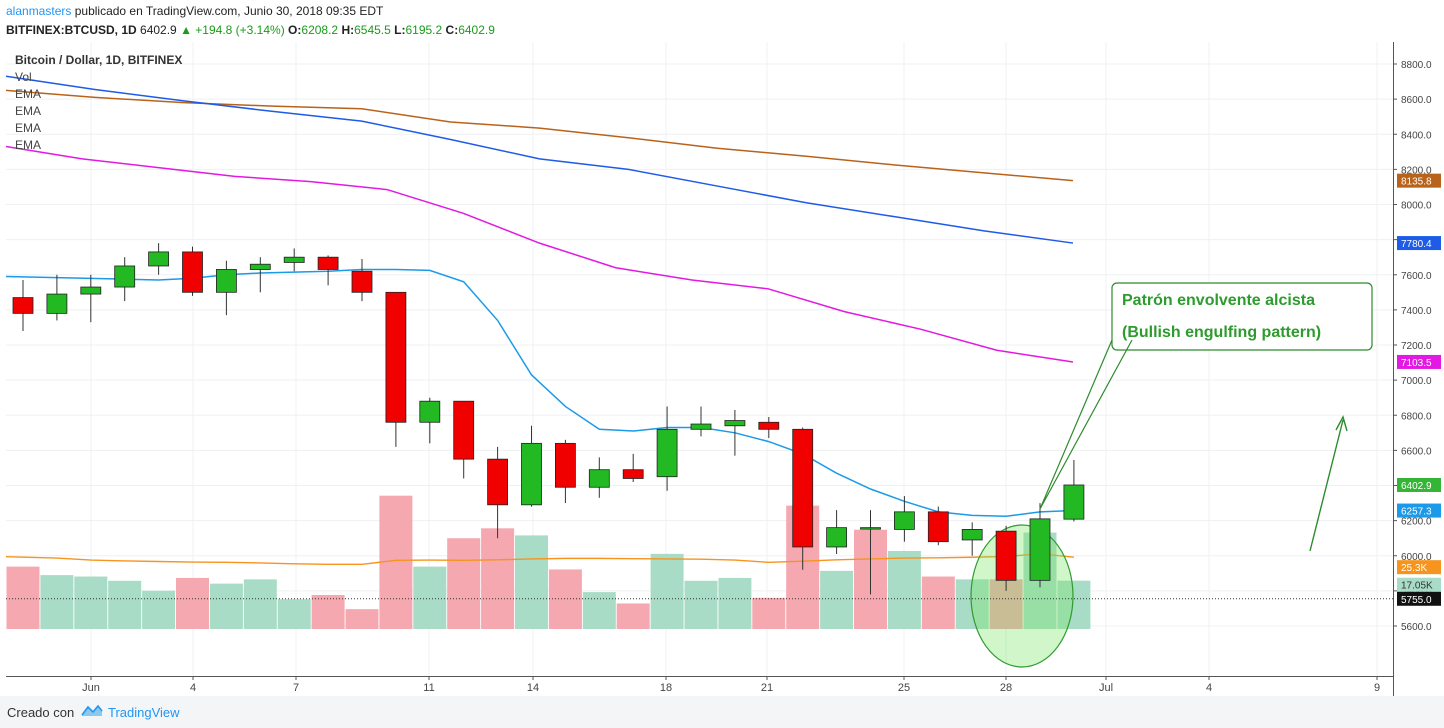 This screenshot has height=728, width=1444. Describe the element at coordinates (476, 30) in the screenshot. I see `close-value: 6402.9` at that location.